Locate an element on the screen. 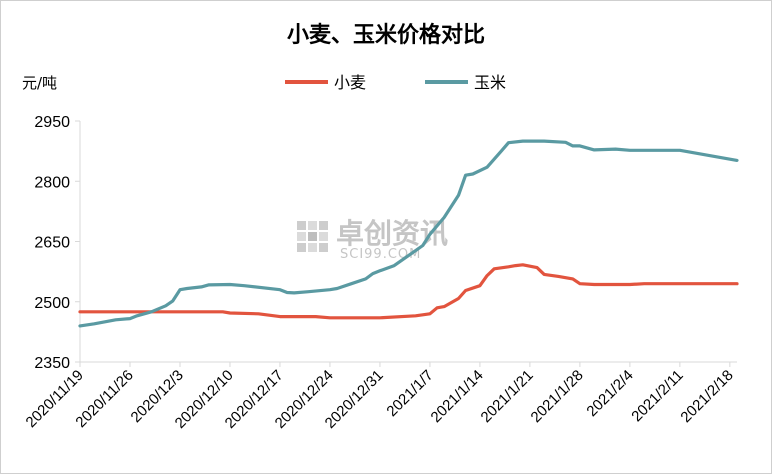  y-tick-label: 2650 is located at coordinates (52, 243).